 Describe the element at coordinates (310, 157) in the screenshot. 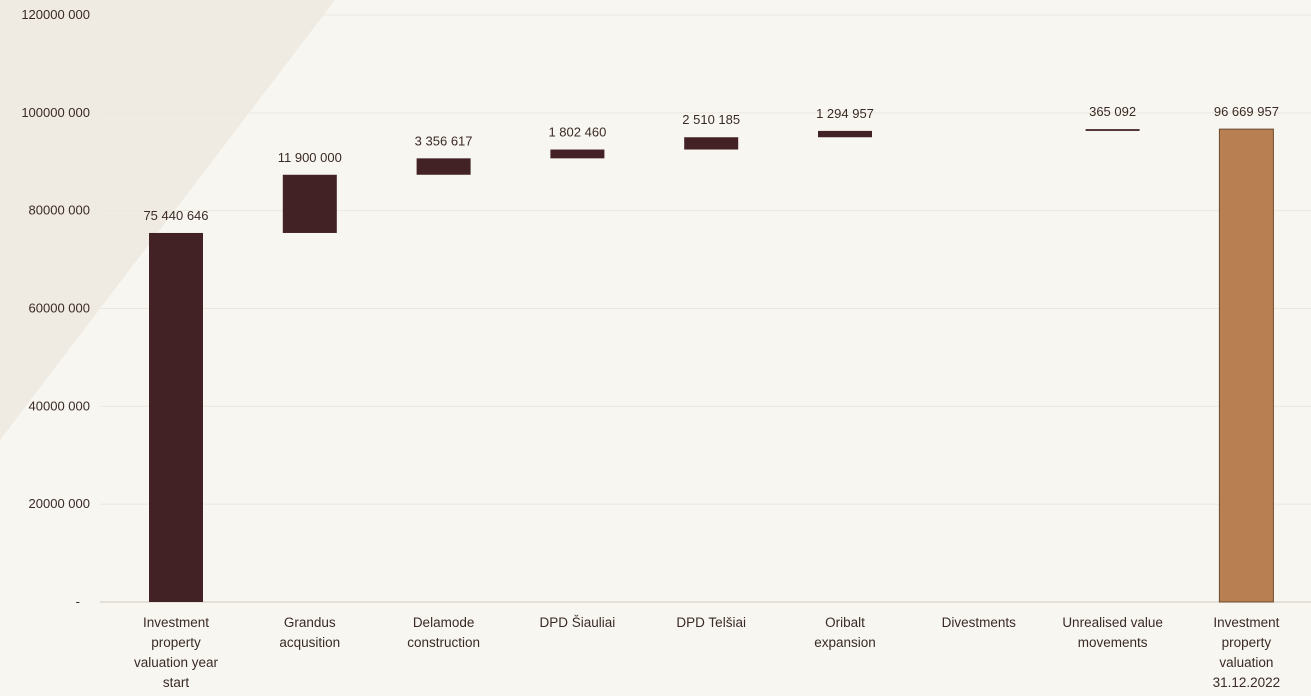

I see `bar-value-label: 11 900 000` at that location.